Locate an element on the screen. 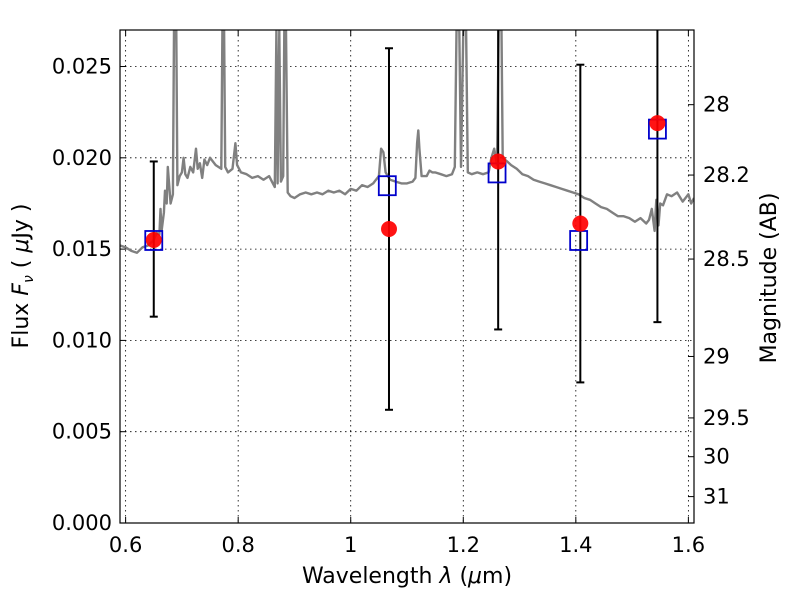 Image resolution: width=800 pixels, height=600 pixels. y-axis-title: Flux Fν ( μJy ) is located at coordinates (23, 276).